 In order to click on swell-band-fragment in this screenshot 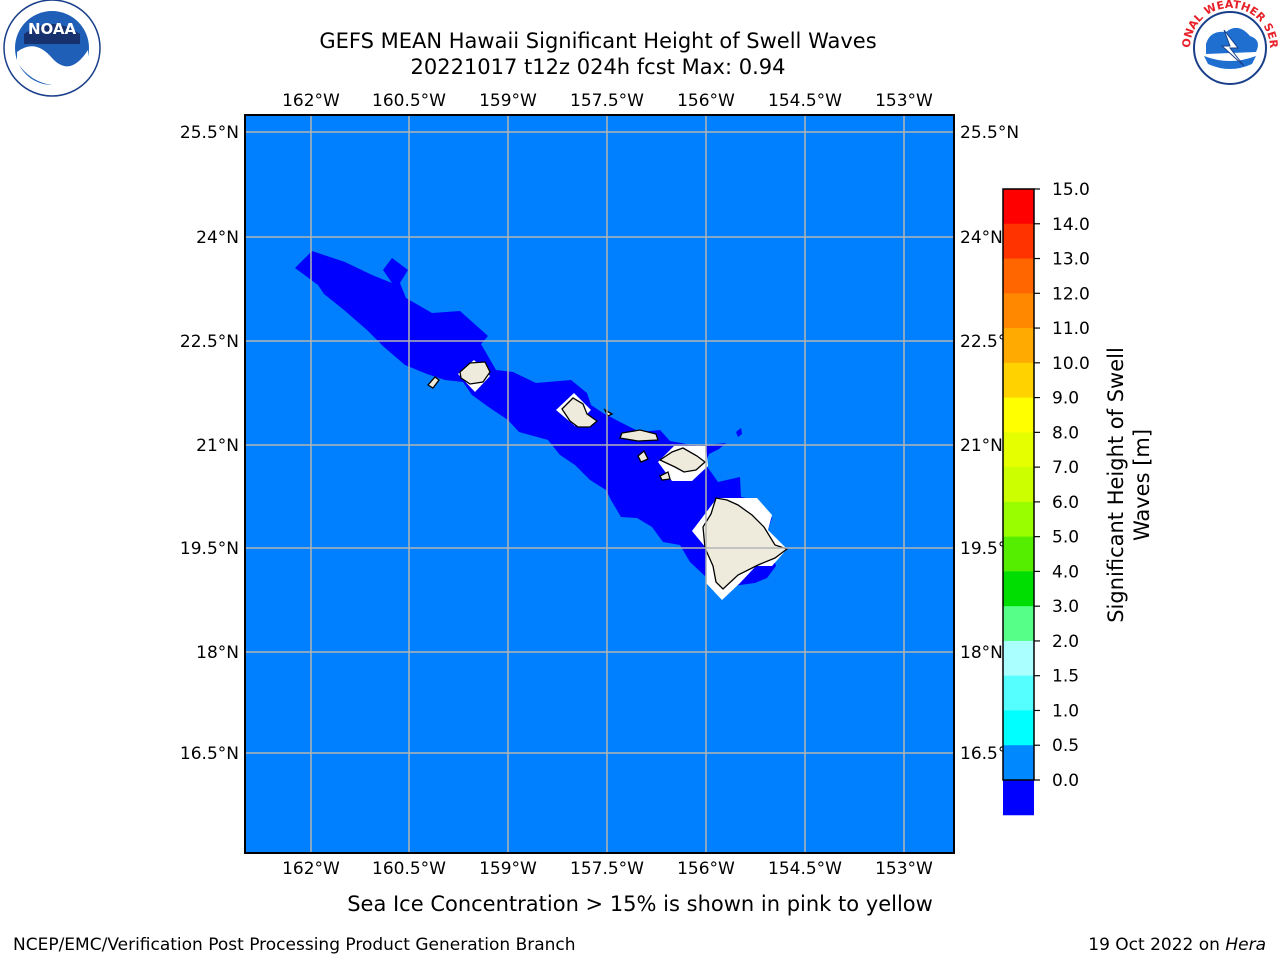, I will do `click(739, 432)`.